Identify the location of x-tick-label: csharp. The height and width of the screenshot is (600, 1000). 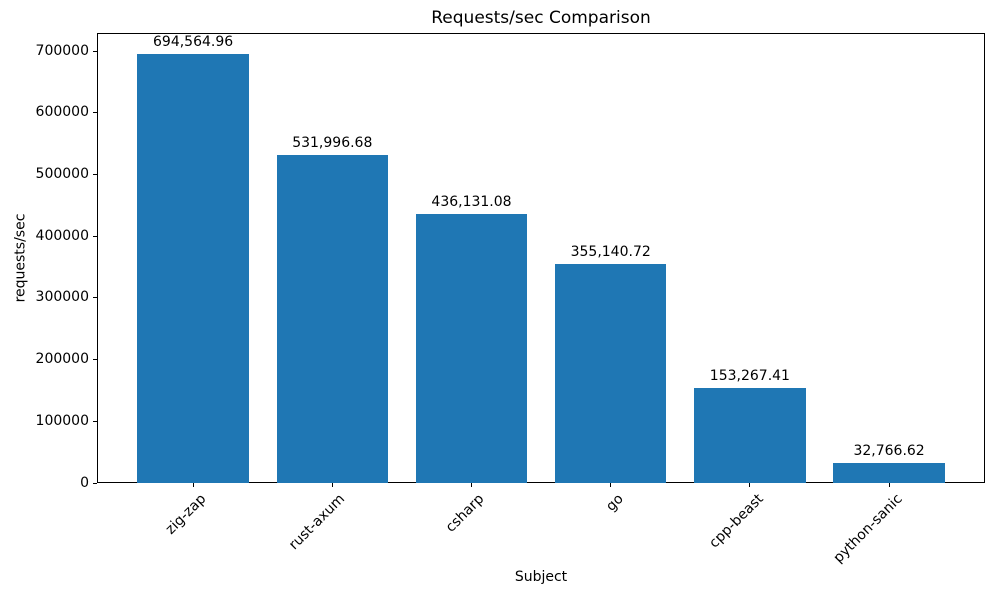
(465, 513).